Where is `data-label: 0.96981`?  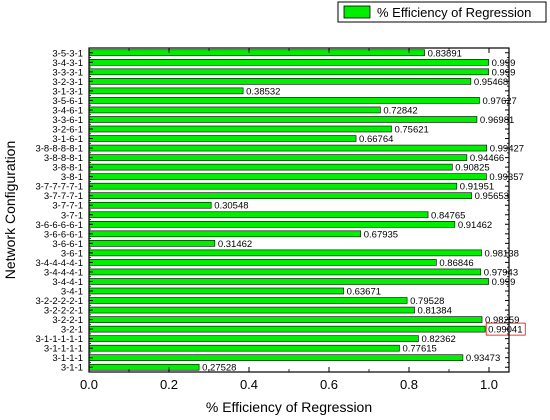
data-label: 0.96981 is located at coordinates (497, 120).